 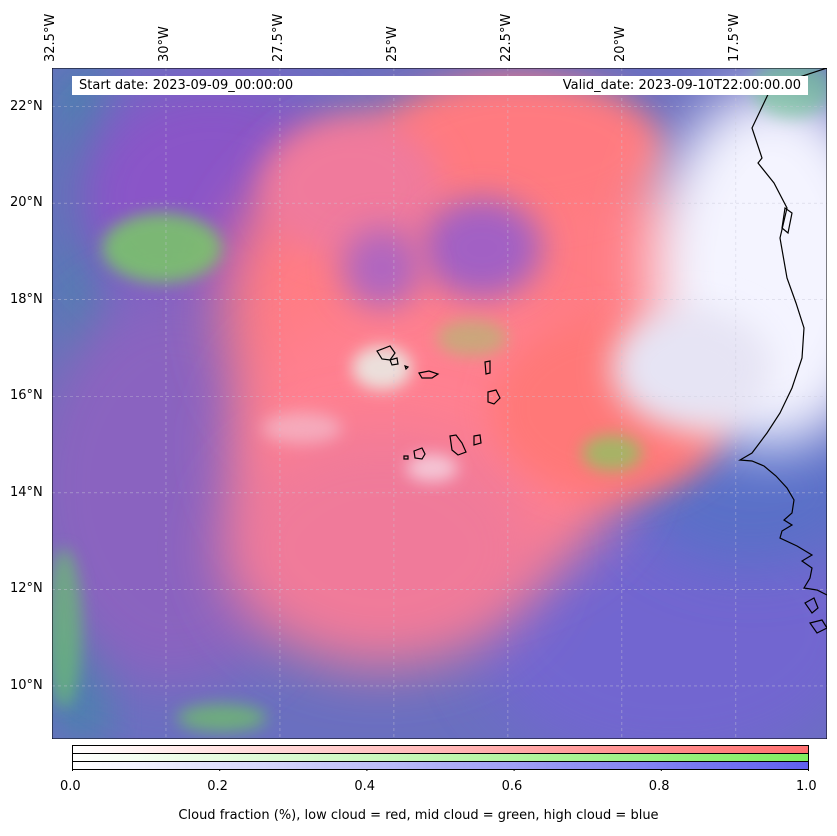 I want to click on colorbar-mid-cloud, so click(x=440, y=757).